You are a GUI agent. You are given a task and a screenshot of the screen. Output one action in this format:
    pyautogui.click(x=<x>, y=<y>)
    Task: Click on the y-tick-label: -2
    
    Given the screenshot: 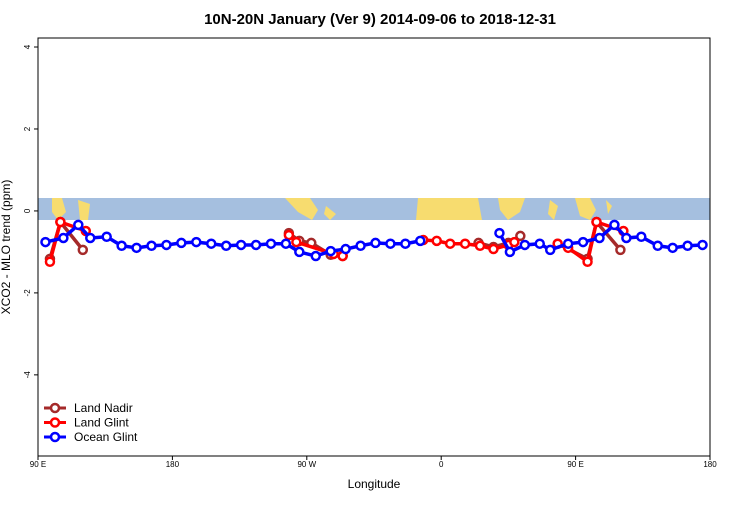 What is the action you would take?
    pyautogui.click(x=27, y=293)
    